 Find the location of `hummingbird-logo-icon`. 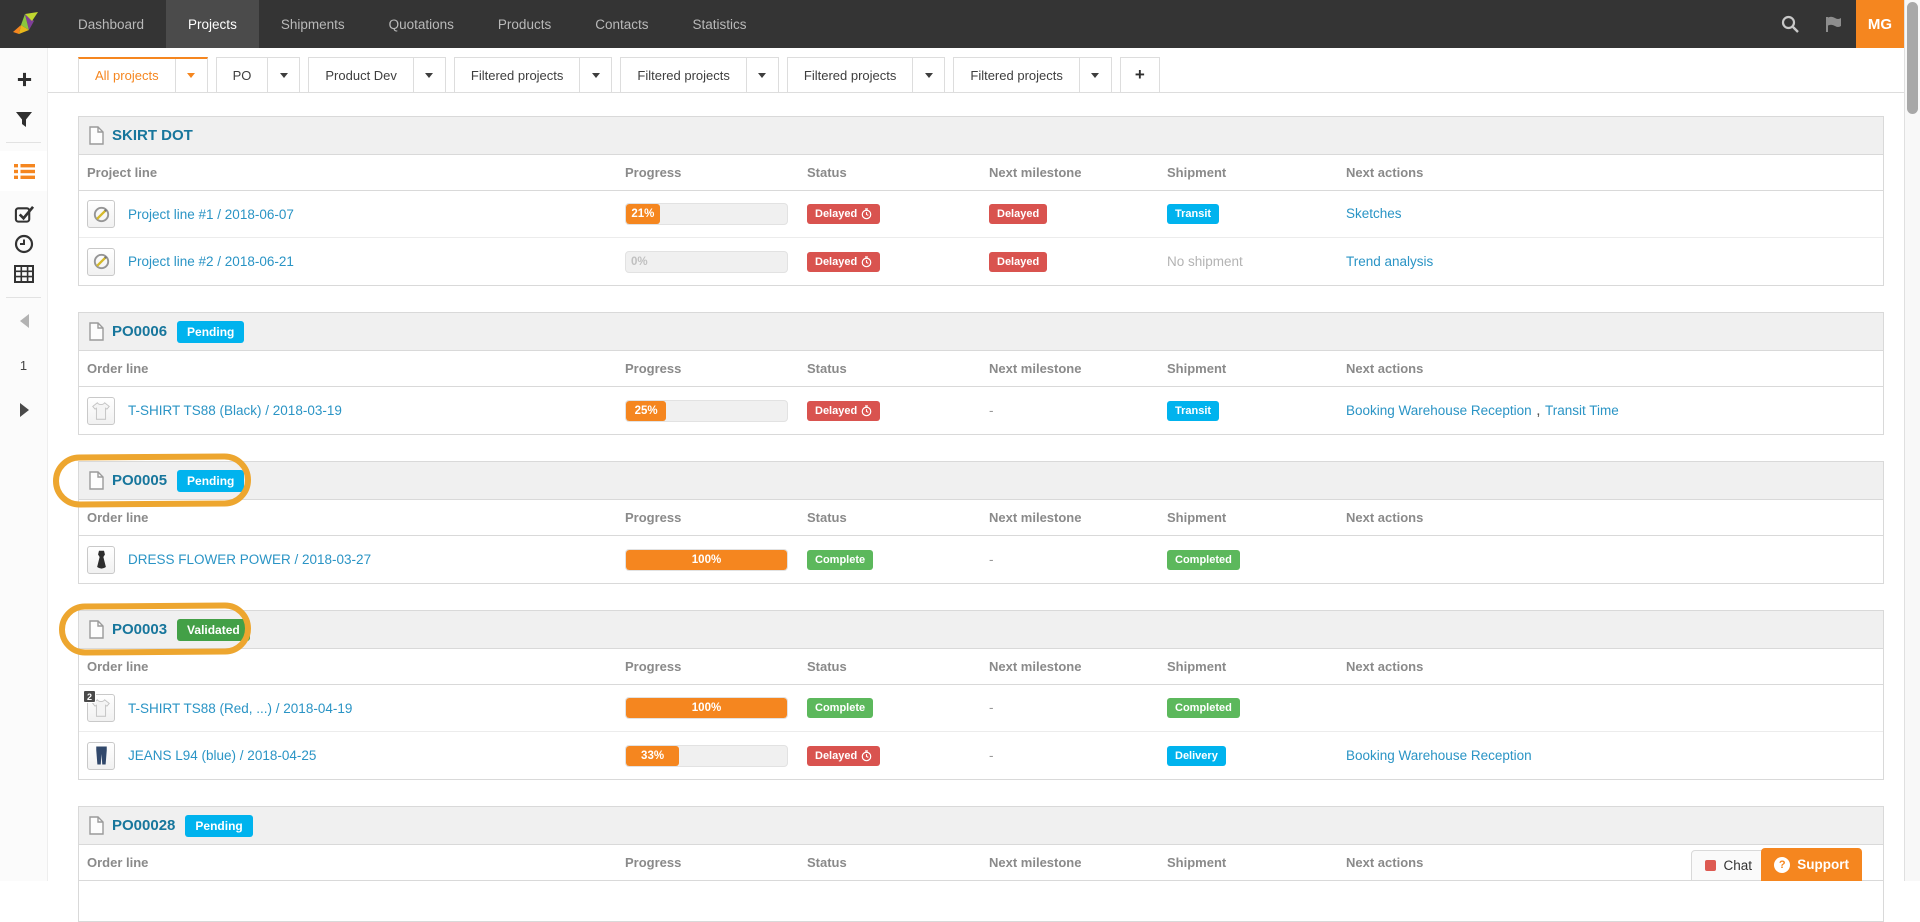

hummingbird-logo-icon is located at coordinates (28, 24).